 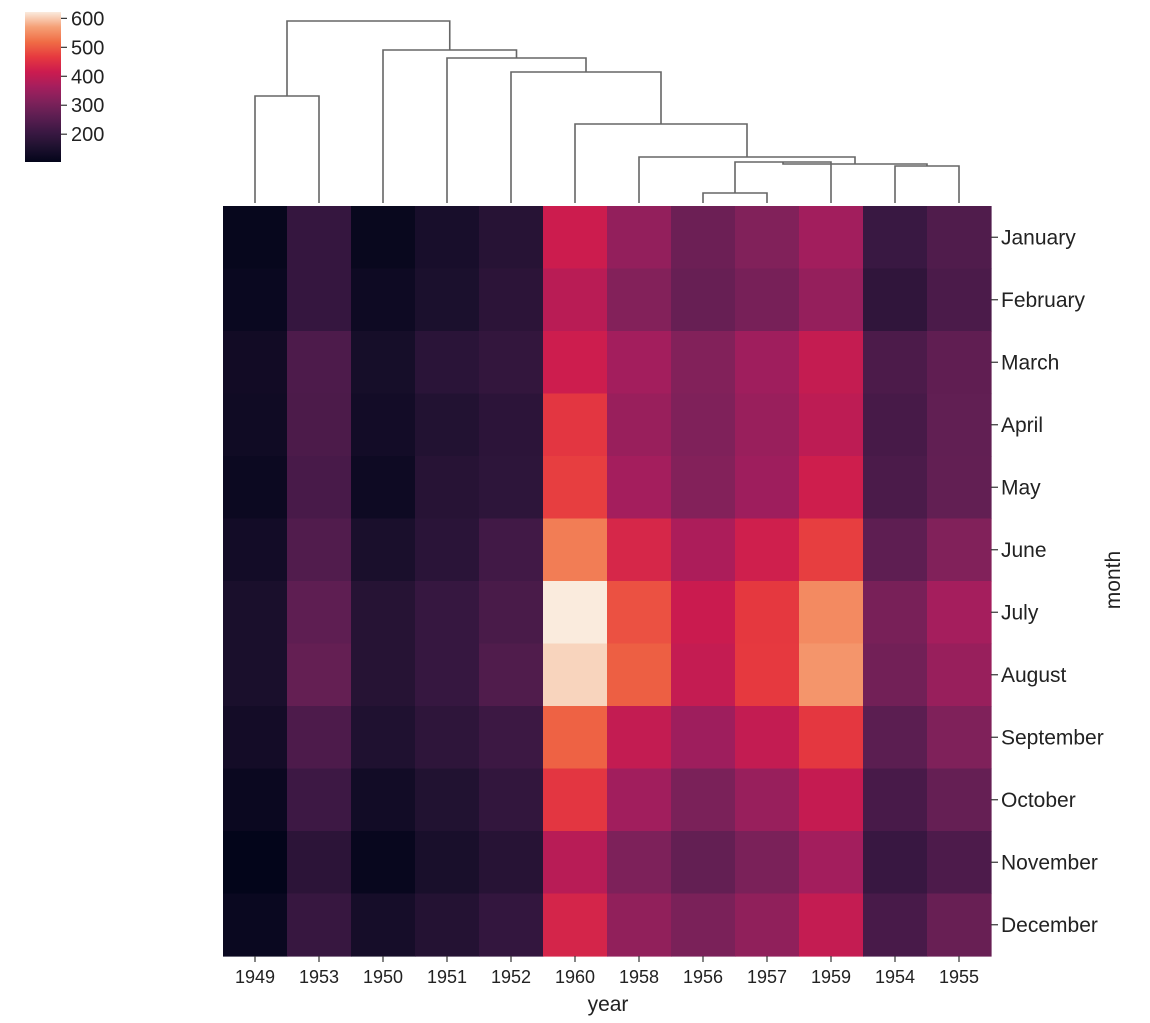 What do you see at coordinates (895, 977) in the screenshot?
I see `x-tick-label: 1954` at bounding box center [895, 977].